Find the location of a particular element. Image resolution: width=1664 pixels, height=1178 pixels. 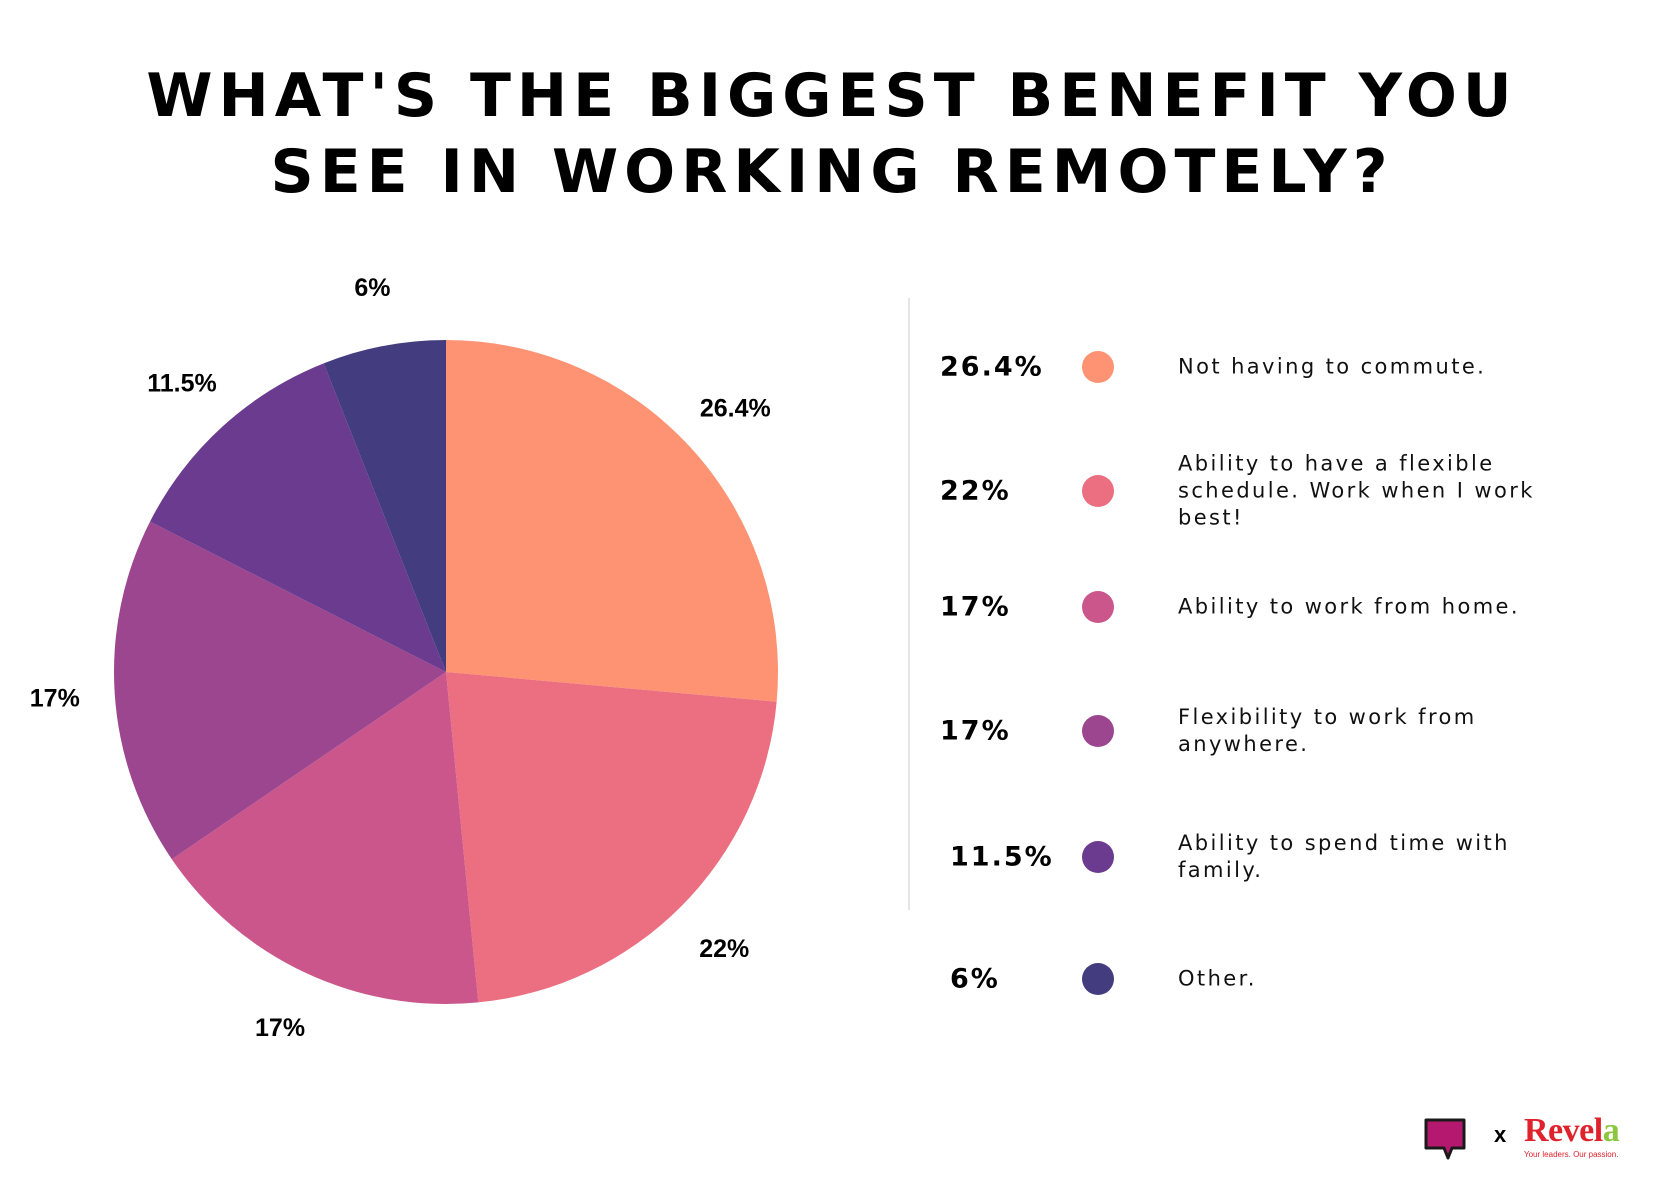

legend-item: 17% Ability to work from home. is located at coordinates (1280, 607).